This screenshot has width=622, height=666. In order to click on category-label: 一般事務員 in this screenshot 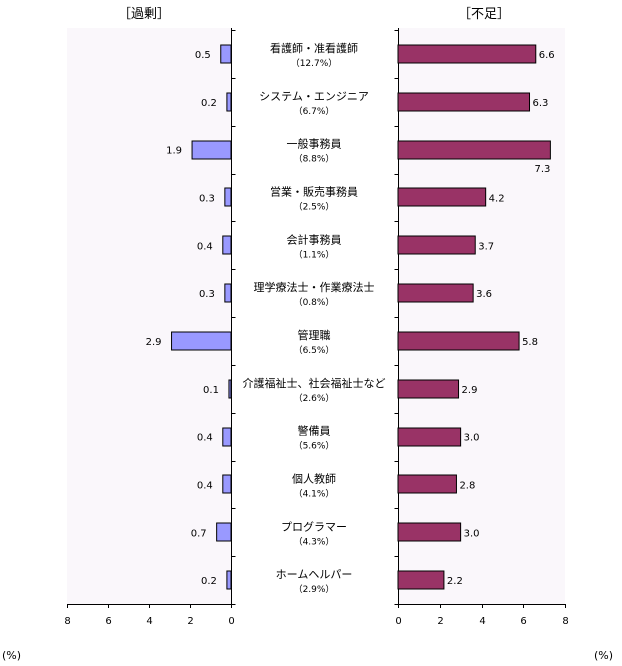, I will do `click(314, 144)`.